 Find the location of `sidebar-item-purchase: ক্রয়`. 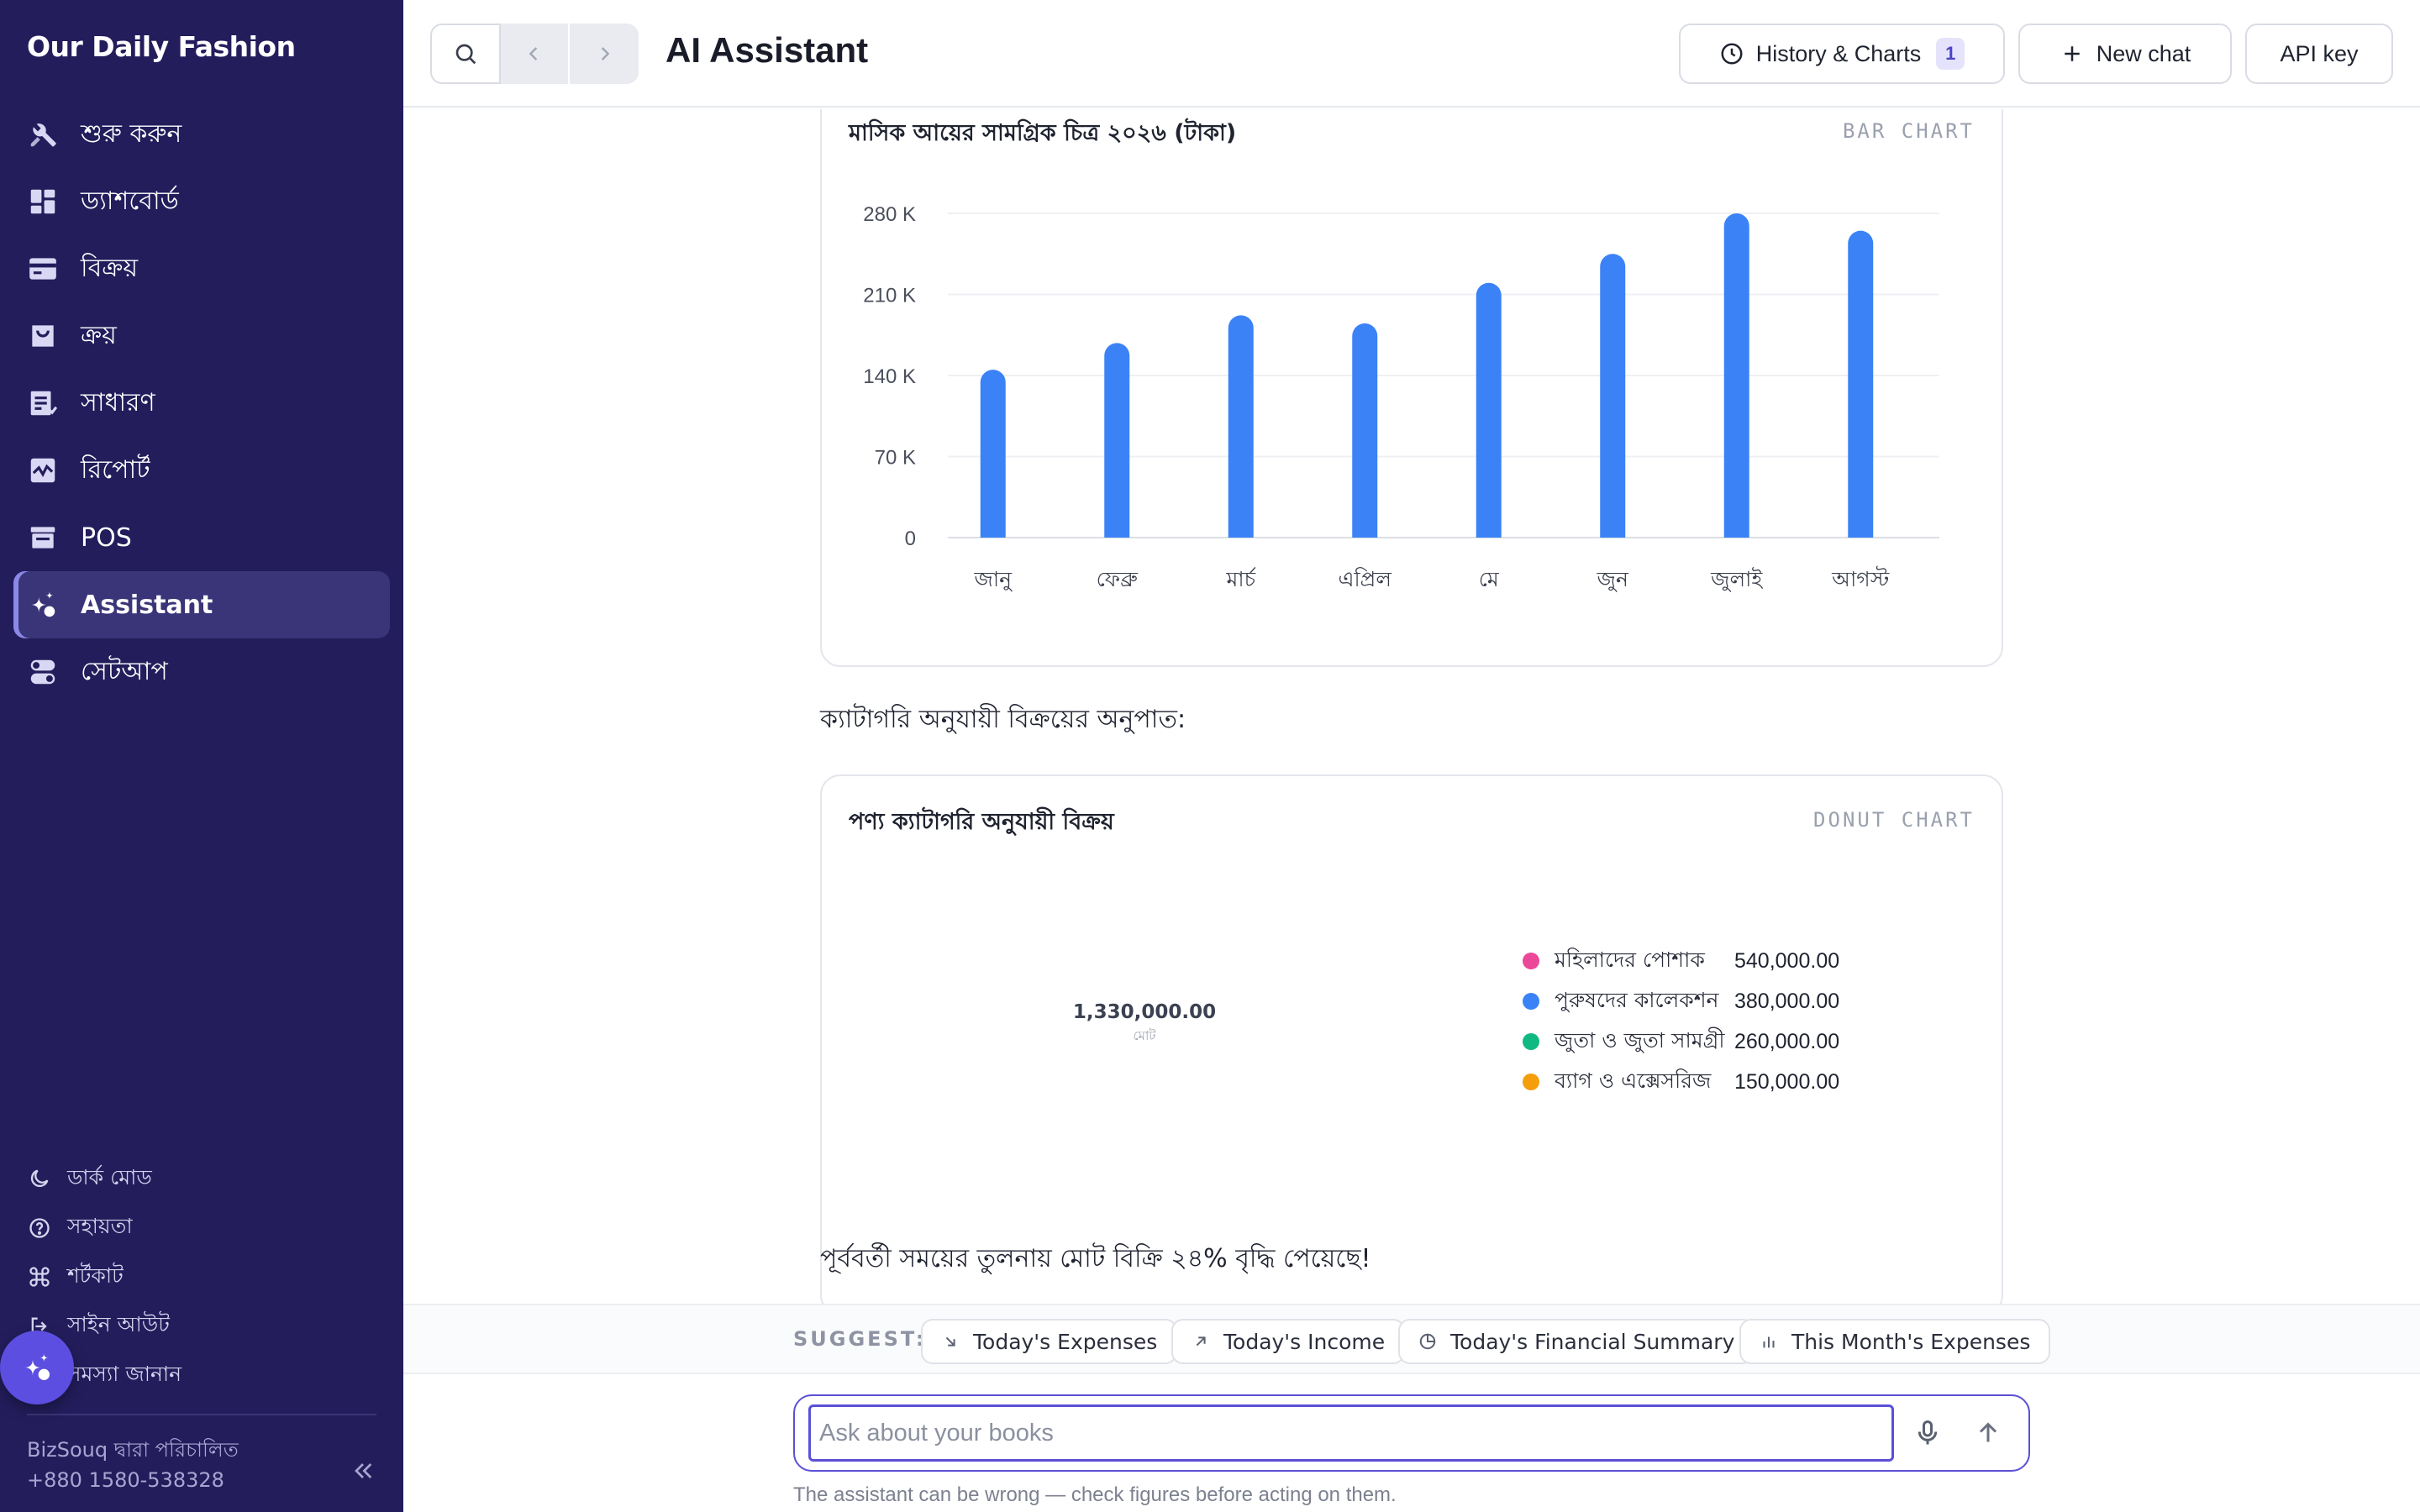

sidebar-item-purchase: ক্রয় is located at coordinates (202, 336).